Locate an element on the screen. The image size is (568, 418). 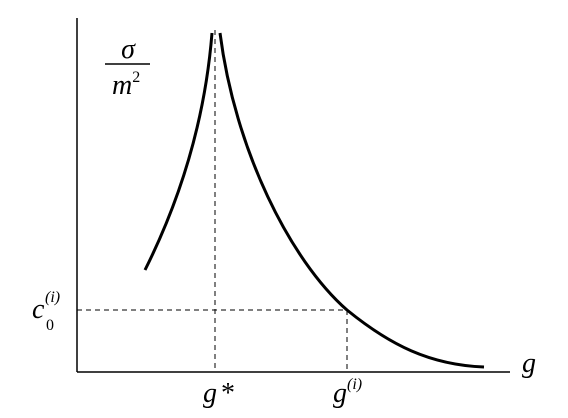
x-axis-label: g is located at coordinates (529, 363).